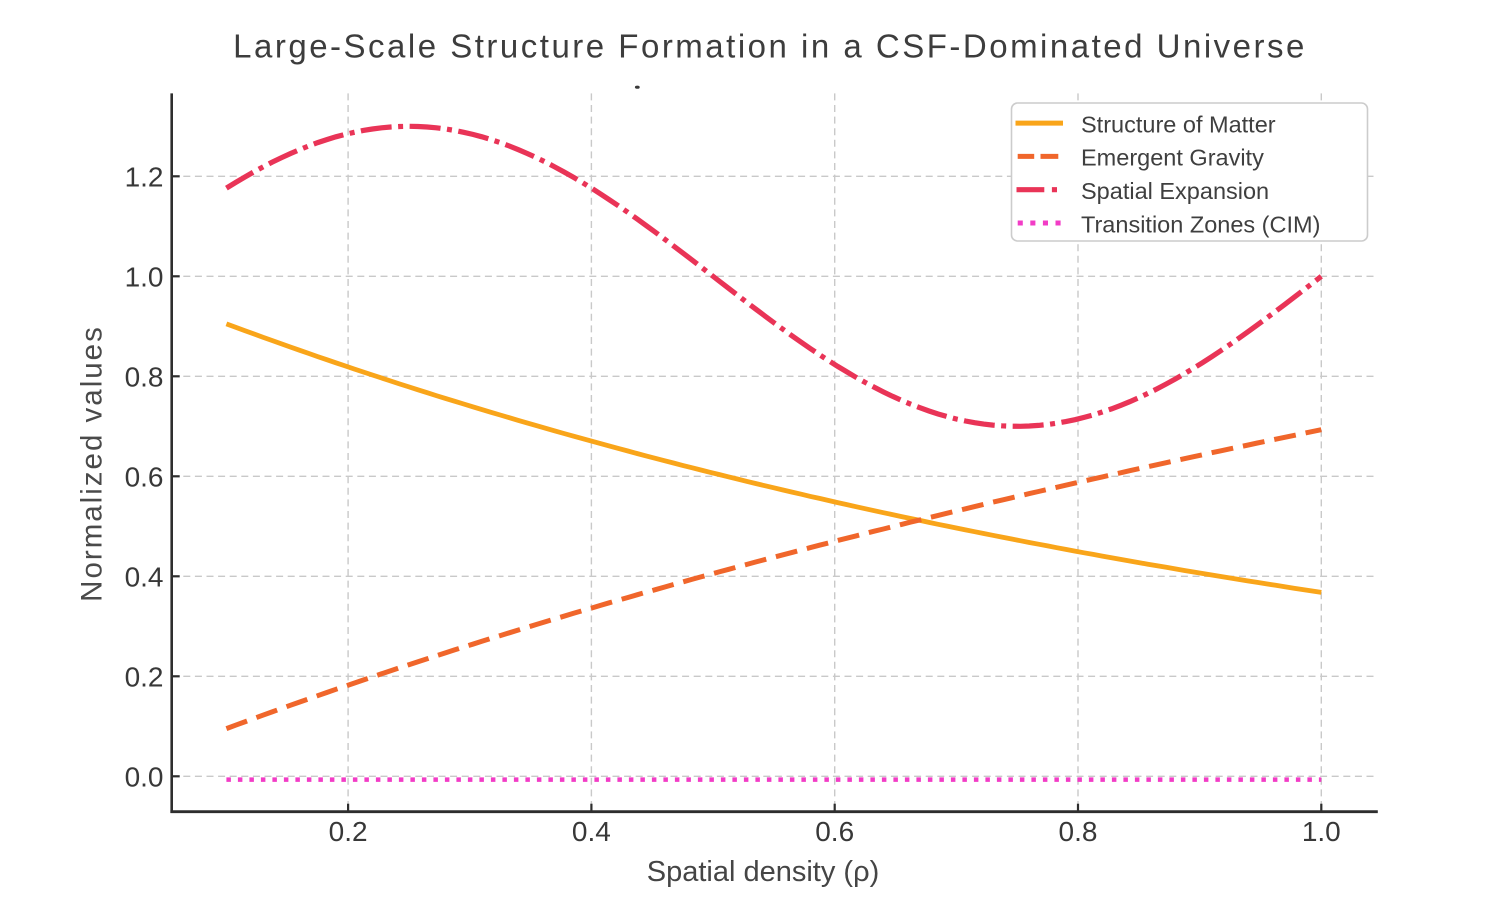 The height and width of the screenshot is (905, 1500). Describe the element at coordinates (144, 776) in the screenshot. I see `svg-text: 0.0` at that location.